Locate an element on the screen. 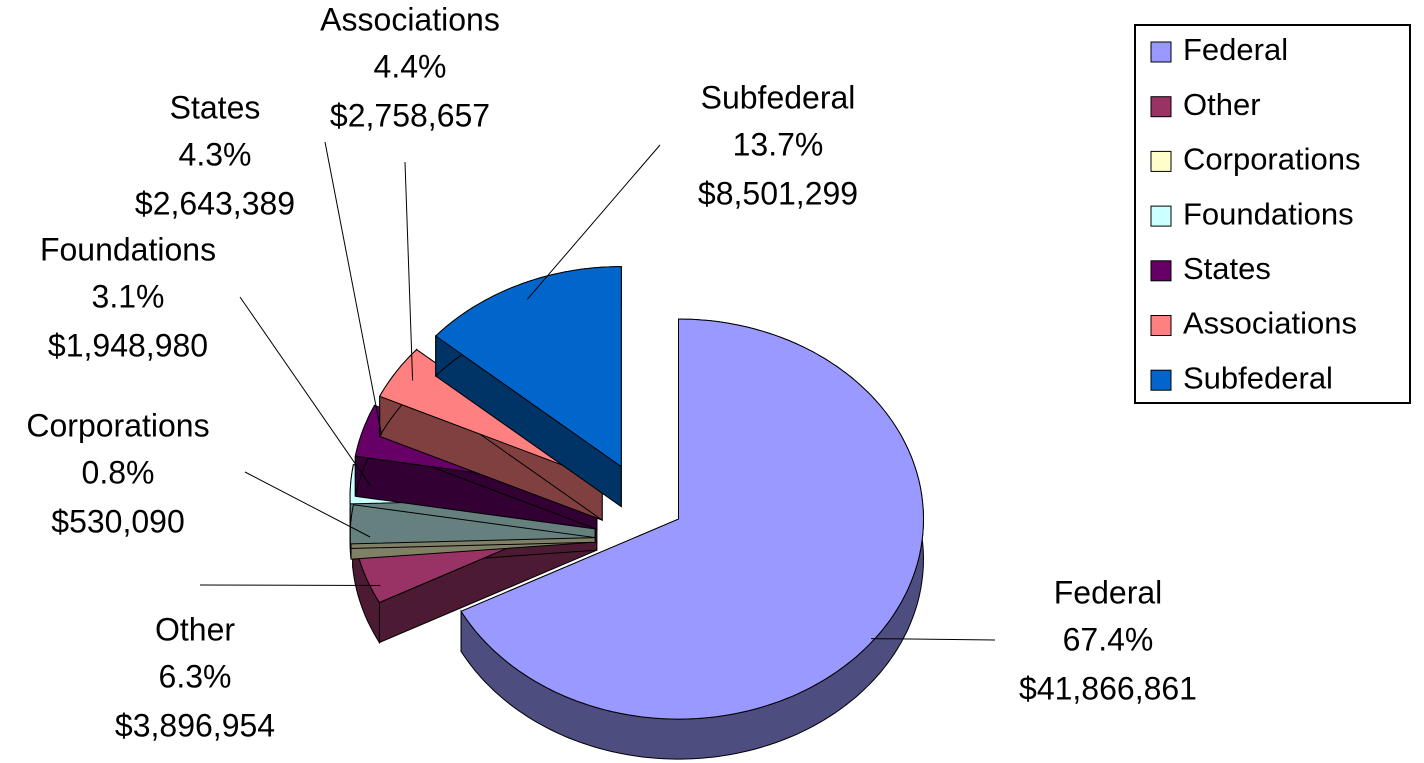 Image resolution: width=1424 pixels, height=763 pixels. legend-box is located at coordinates (1272, 214).